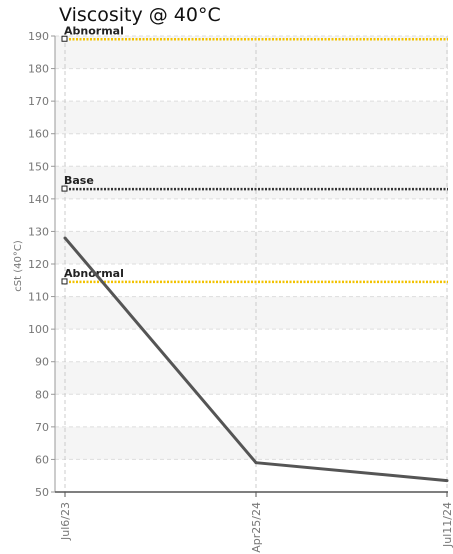 This screenshot has height=554, width=453. I want to click on y-tick-label-140: 140, so click(38, 199).